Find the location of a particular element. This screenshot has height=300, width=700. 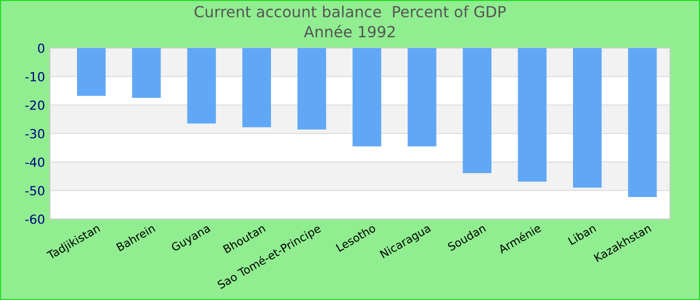

y-tick-label: -40 is located at coordinates (34, 162).